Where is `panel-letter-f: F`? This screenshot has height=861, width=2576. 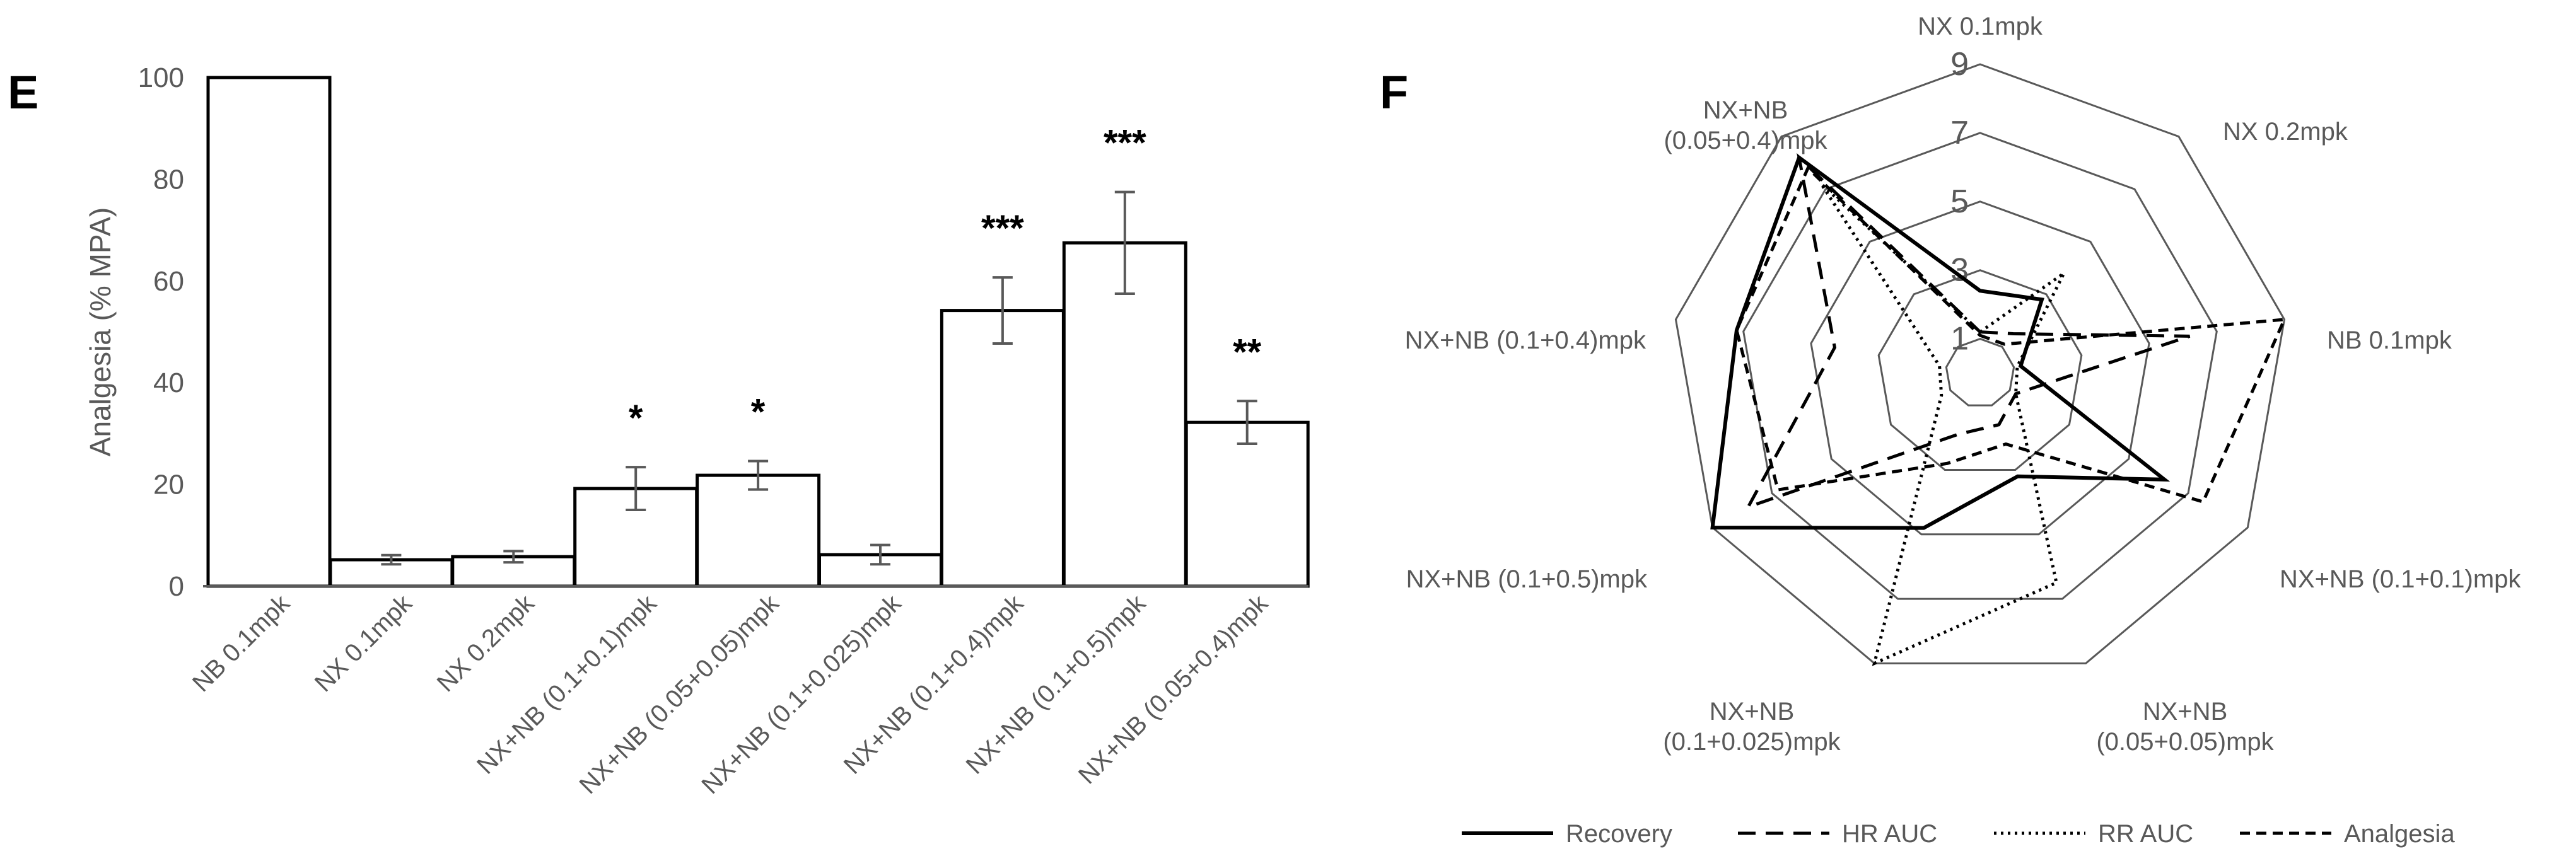
panel-letter-f: F is located at coordinates (1394, 92).